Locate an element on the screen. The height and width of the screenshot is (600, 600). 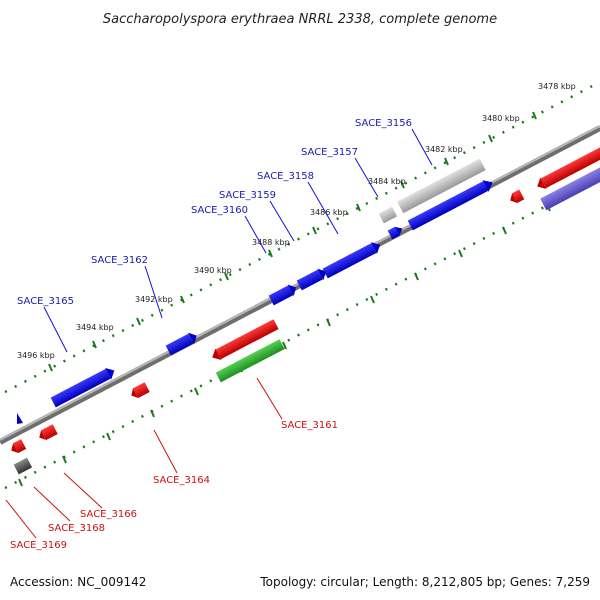
gene-sace-3156-gray is located at coordinates (441, 186).